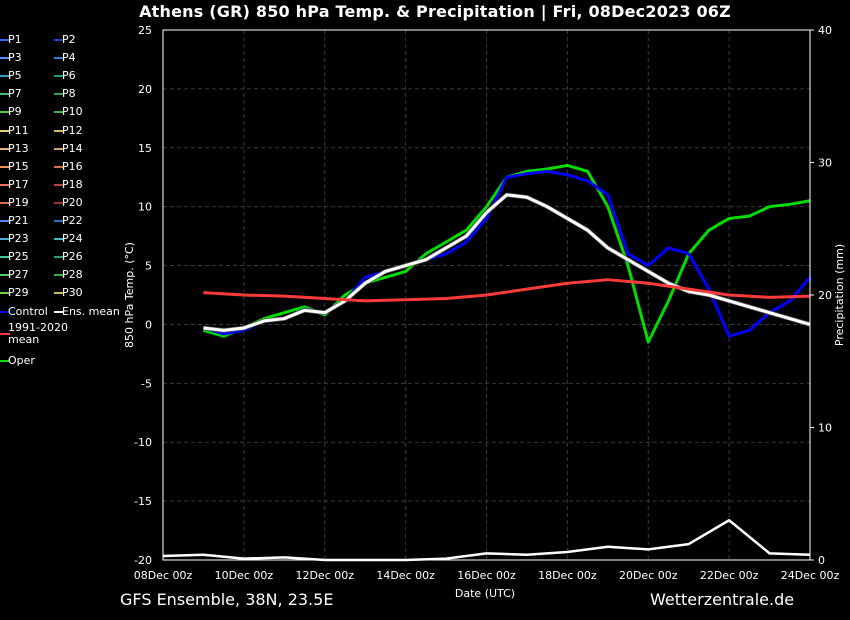 This screenshot has height=620, width=850. Describe the element at coordinates (567, 575) in the screenshot. I see `x-tick-label: 18Dec 00z` at that location.